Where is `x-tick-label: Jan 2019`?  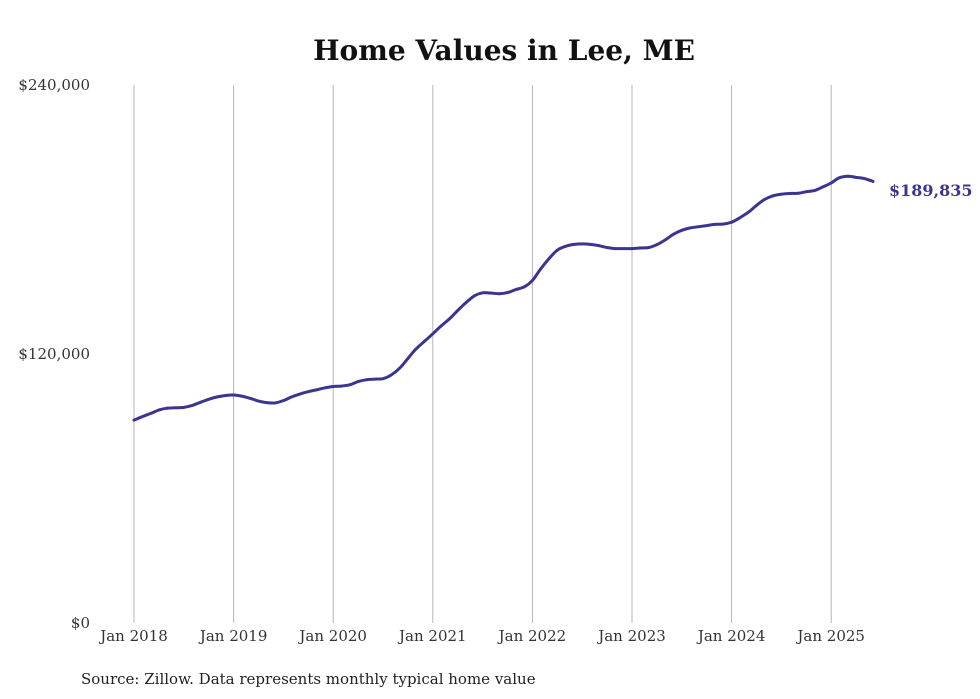
x-tick-label: Jan 2019 is located at coordinates (233, 636).